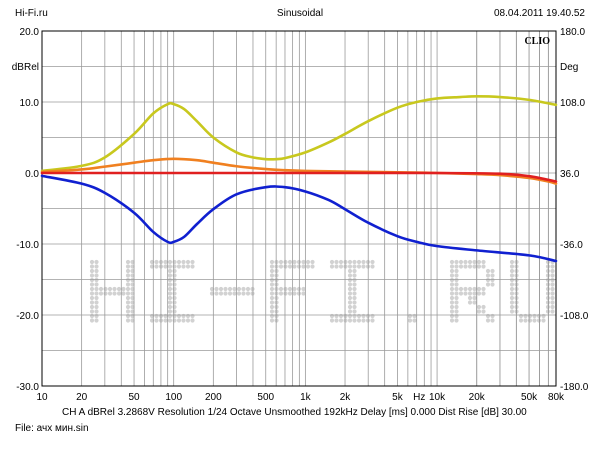  I want to click on x-axis-ticks: 10 20 50 100 200 500 1k 2k 5k 10k 20k 50k 80k, so click(300, 397).